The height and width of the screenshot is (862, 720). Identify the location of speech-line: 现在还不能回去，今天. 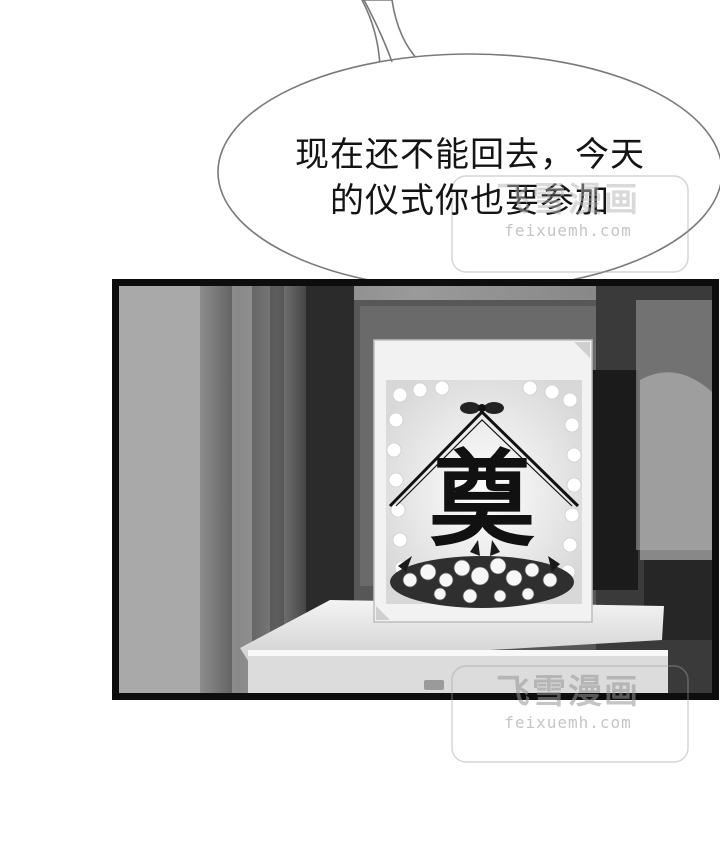
(470, 155).